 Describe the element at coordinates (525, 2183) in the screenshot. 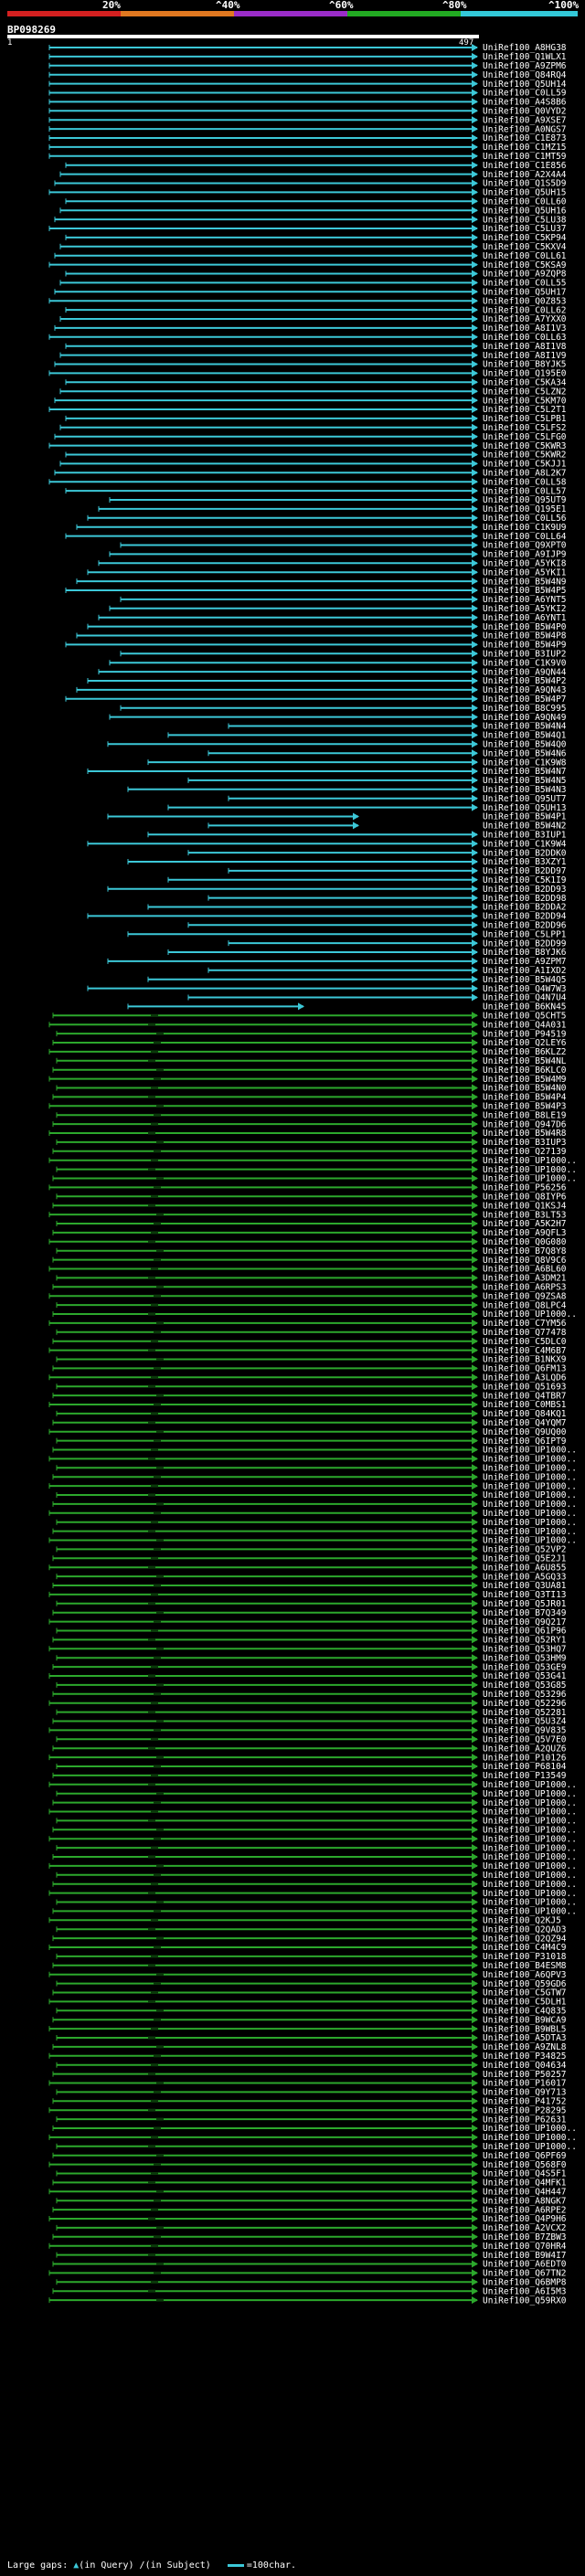

I see `hit-label: UniRef100_Q4MFK1` at that location.